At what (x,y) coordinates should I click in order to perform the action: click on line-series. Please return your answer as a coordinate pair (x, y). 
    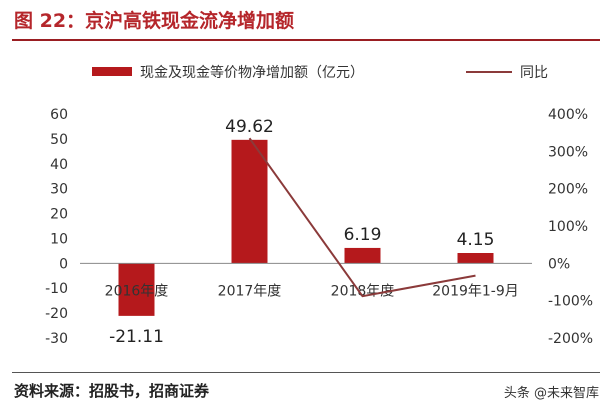
    Looking at the image, I should click on (362, 217).